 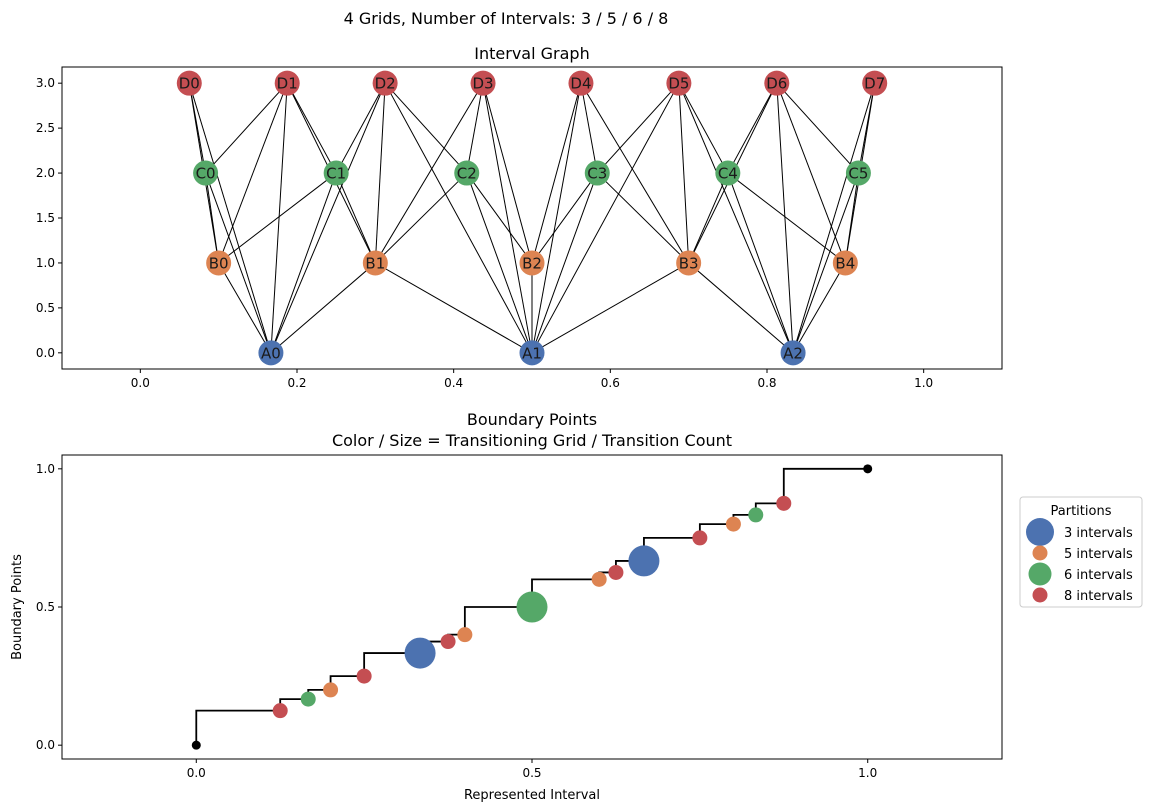 I want to click on graph-node-label: C3, so click(x=597, y=174).